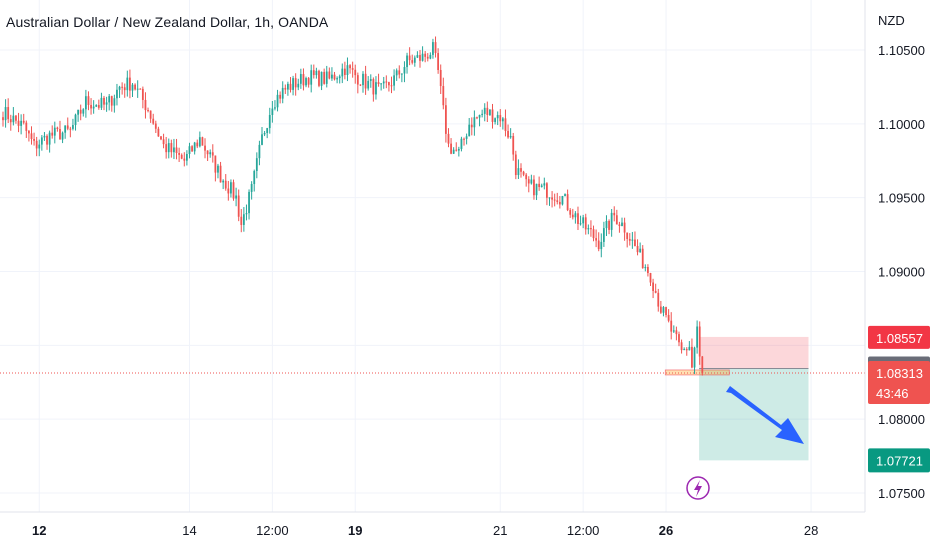 This screenshot has height=550, width=932. I want to click on risk-zone, so click(754, 352).